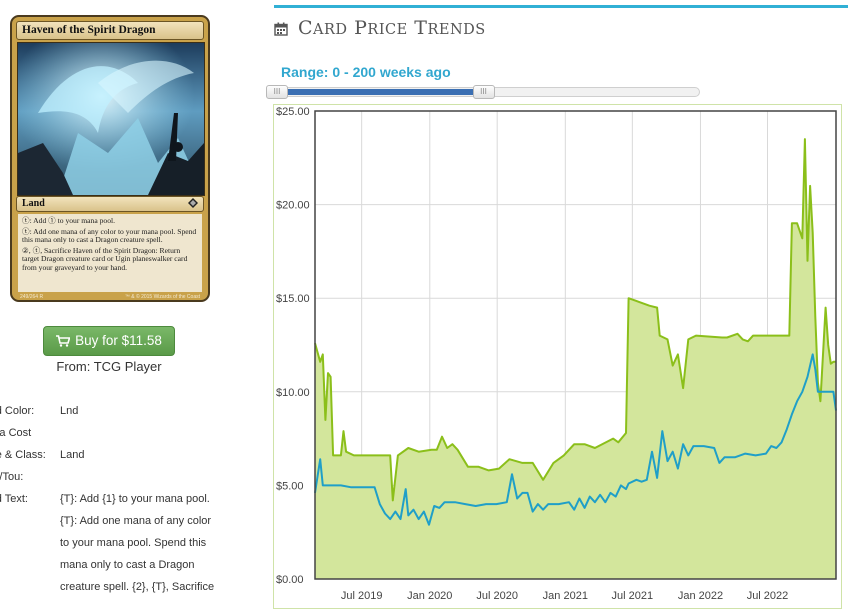 The width and height of the screenshot is (848, 614). I want to click on attribute-row: Type & Class: Land, so click(115, 455).